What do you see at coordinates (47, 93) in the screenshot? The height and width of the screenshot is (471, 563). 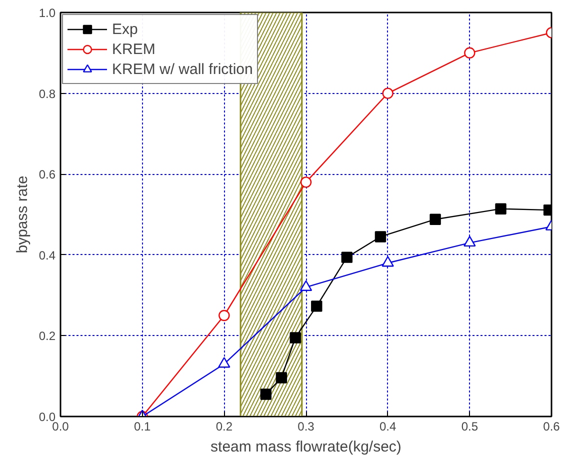 I see `y-tick-label: 0.8` at bounding box center [47, 93].